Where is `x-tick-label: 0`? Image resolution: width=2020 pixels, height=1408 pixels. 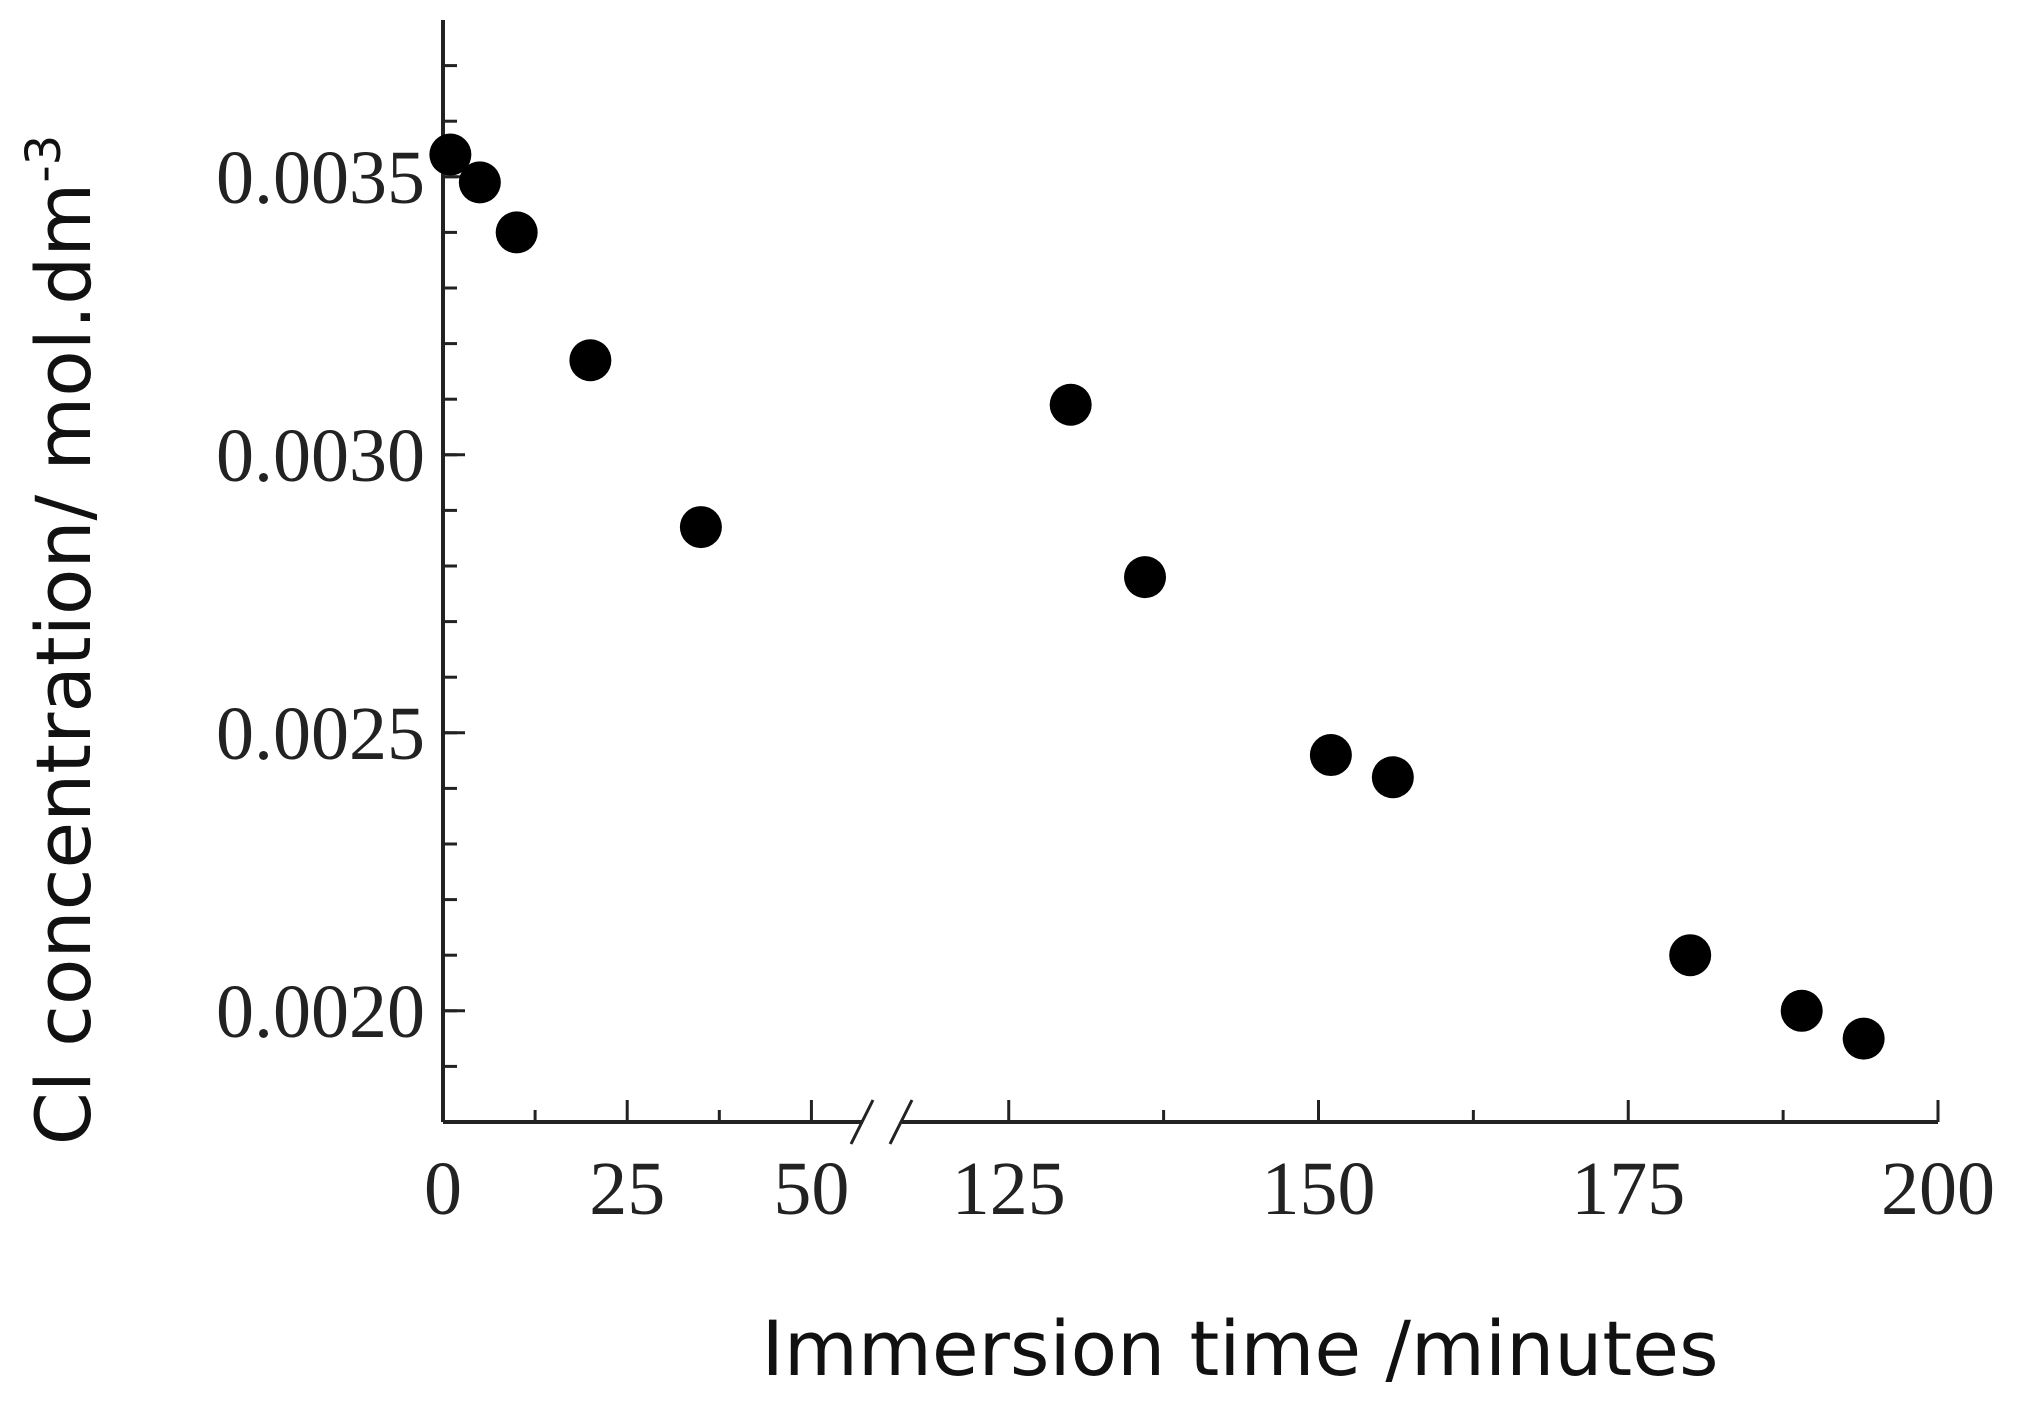 x-tick-label: 0 is located at coordinates (443, 1189).